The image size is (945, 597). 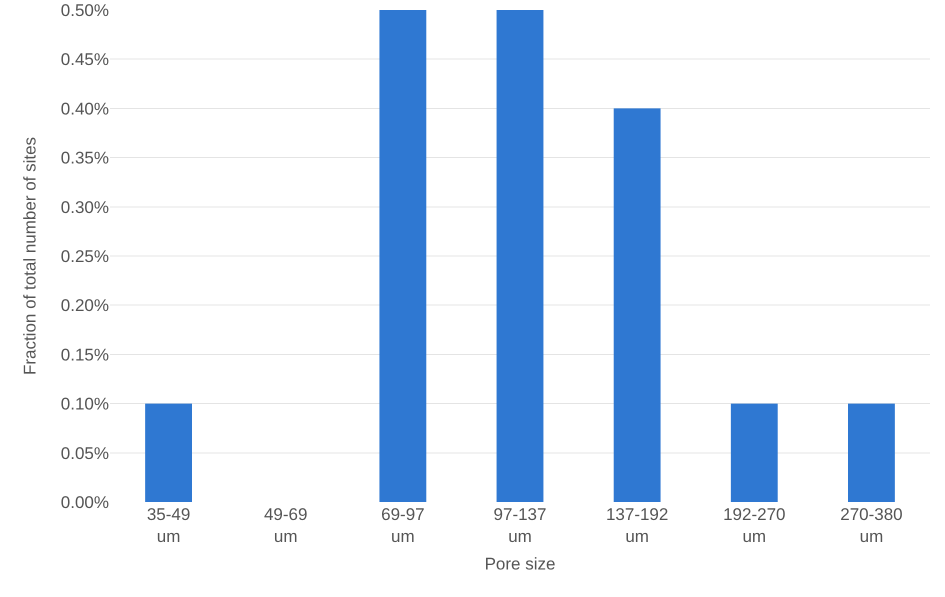 What do you see at coordinates (168, 525) in the screenshot?
I see `x-tick-label: 35-49 um` at bounding box center [168, 525].